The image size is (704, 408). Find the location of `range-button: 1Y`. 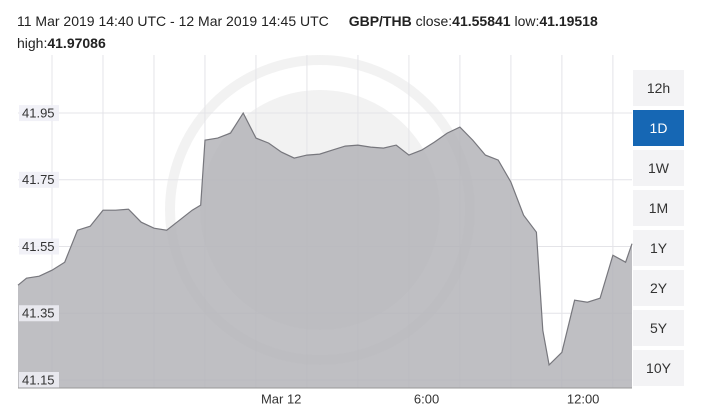

range-button: 1Y is located at coordinates (658, 248).